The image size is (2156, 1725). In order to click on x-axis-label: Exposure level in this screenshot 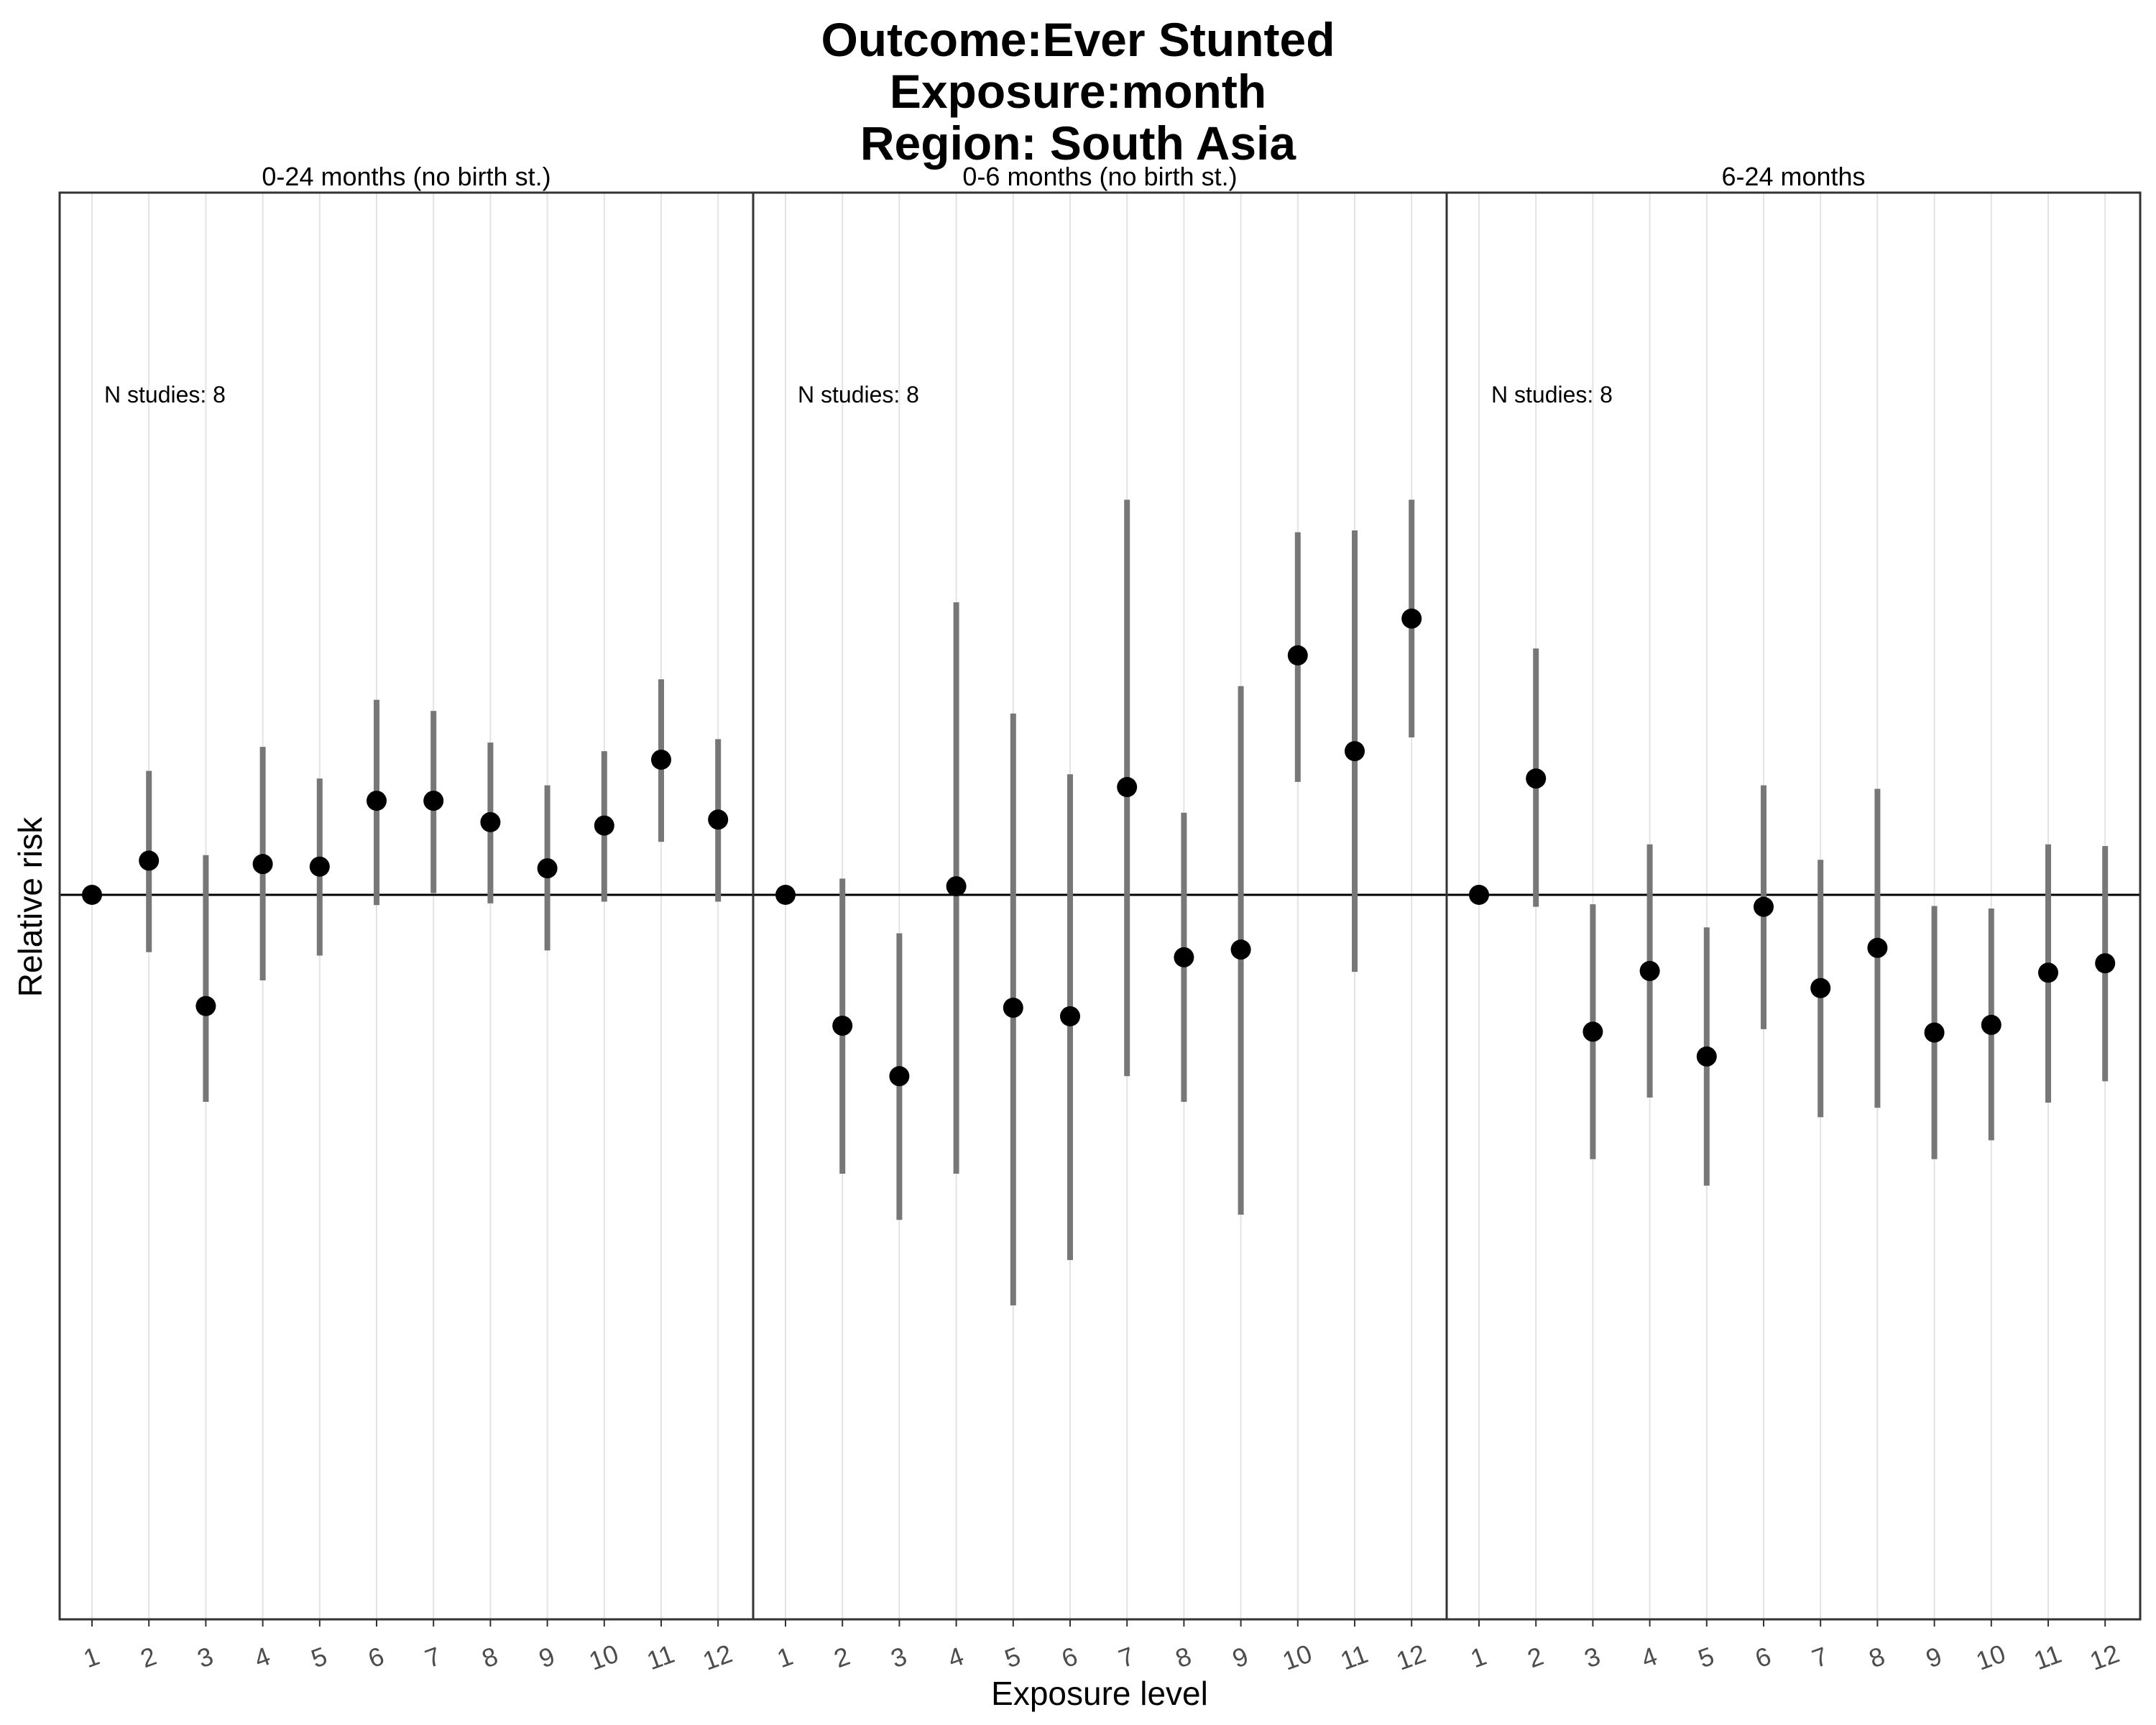, I will do `click(1099, 1693)`.